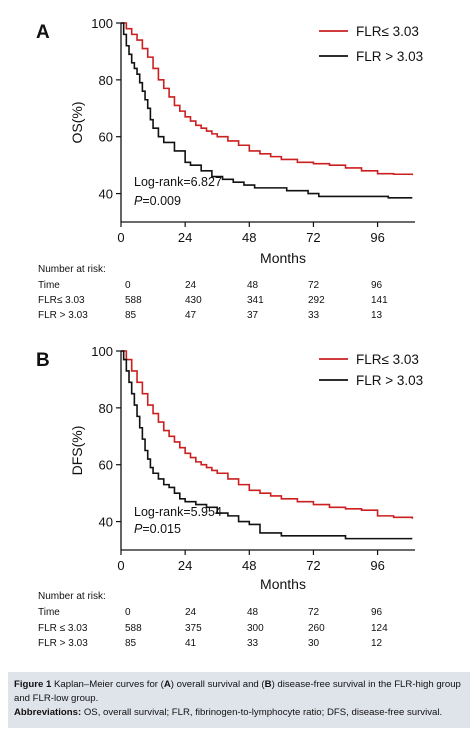 This screenshot has width=476, height=745. I want to click on risk-cell: 430, so click(193, 300).